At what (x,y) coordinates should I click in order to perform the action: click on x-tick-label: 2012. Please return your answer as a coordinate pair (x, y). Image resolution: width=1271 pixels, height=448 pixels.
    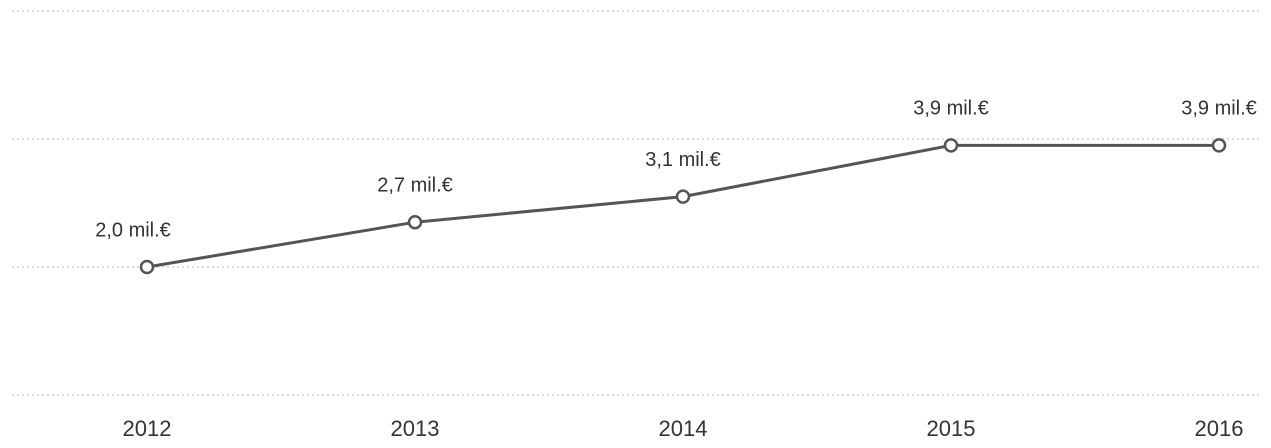
    Looking at the image, I should click on (147, 428).